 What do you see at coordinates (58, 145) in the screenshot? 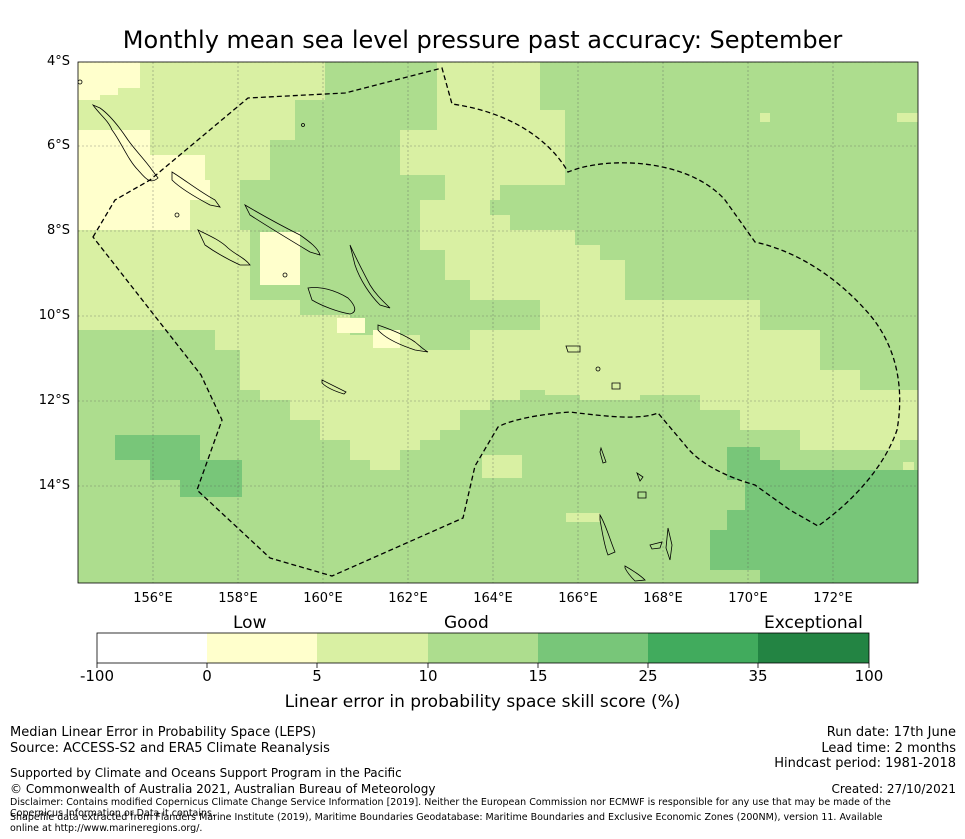
I see `lat-label: 6°S` at bounding box center [58, 145].